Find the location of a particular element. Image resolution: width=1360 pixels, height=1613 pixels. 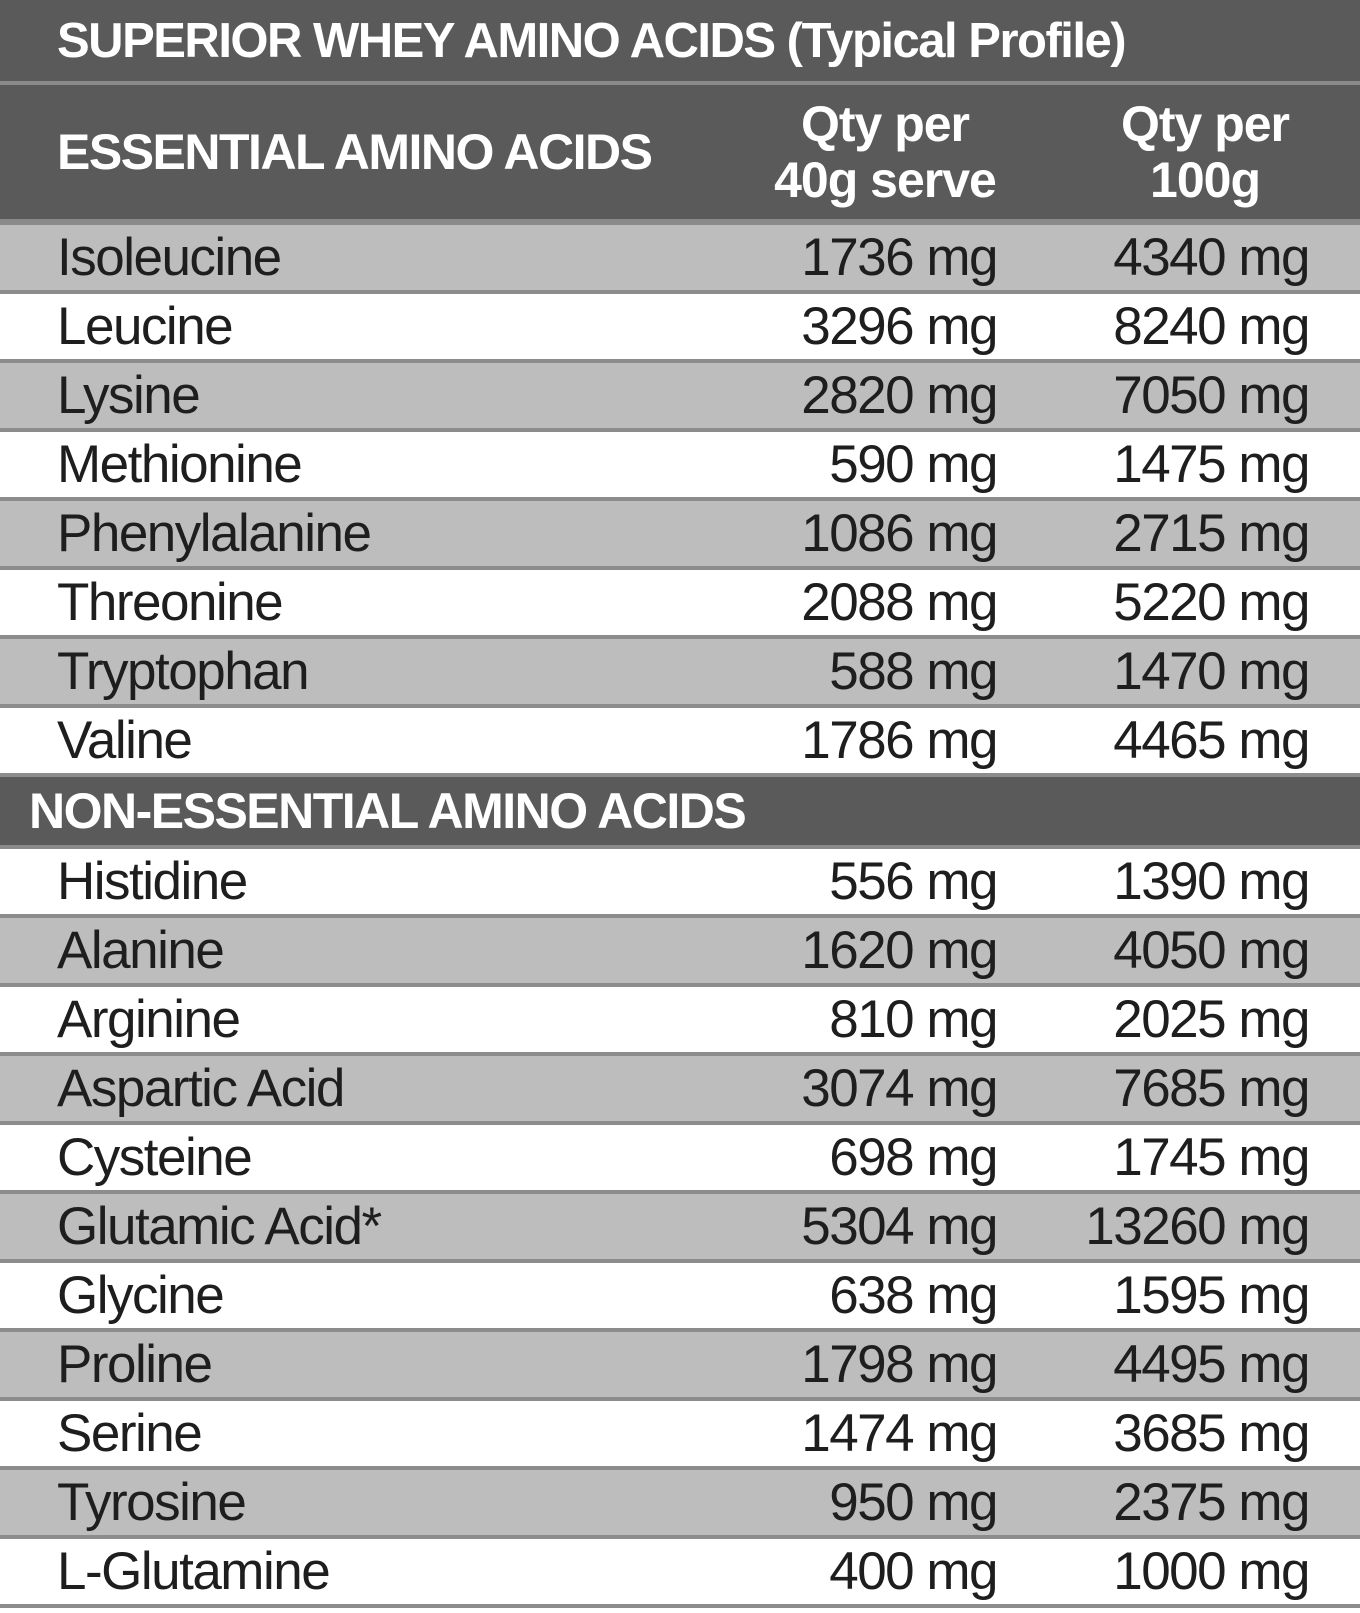

table-row: Alanine 1620 mg 4050 mg is located at coordinates (680, 952).